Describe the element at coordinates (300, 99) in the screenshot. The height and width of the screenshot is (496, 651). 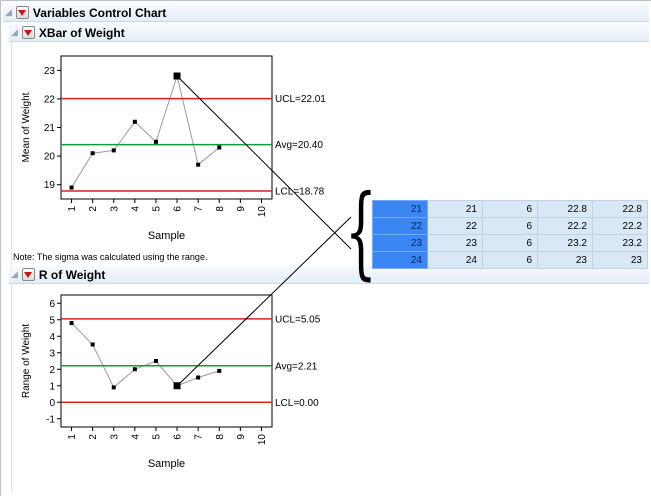
I see `control-line-label: UCL=22.01` at that location.